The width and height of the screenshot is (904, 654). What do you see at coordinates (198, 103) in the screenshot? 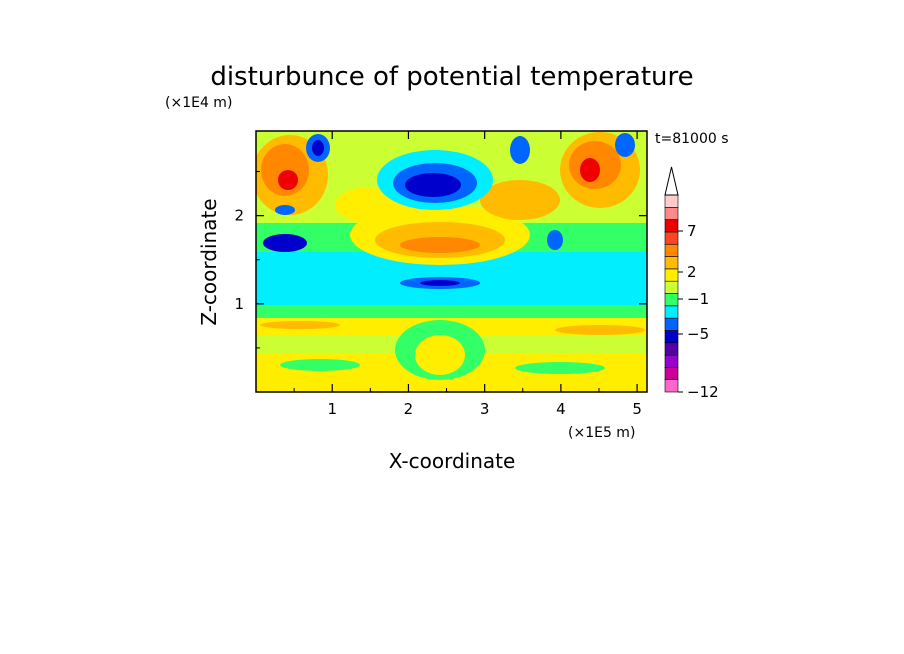
I see `y-unit-label: (×1E4 m)` at bounding box center [198, 103].